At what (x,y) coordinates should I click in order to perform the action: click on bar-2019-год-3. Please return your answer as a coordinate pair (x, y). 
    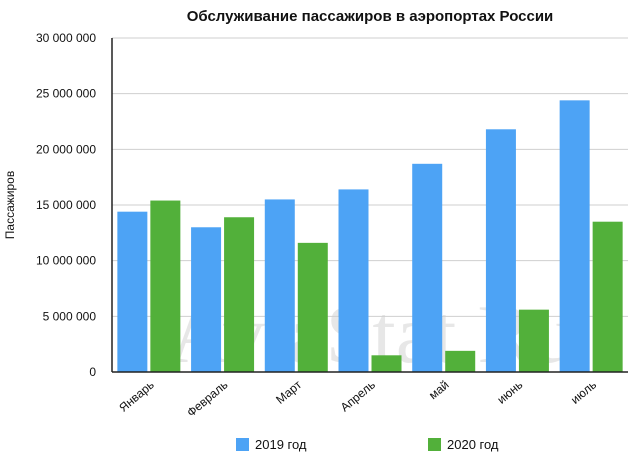
    Looking at the image, I should click on (353, 280).